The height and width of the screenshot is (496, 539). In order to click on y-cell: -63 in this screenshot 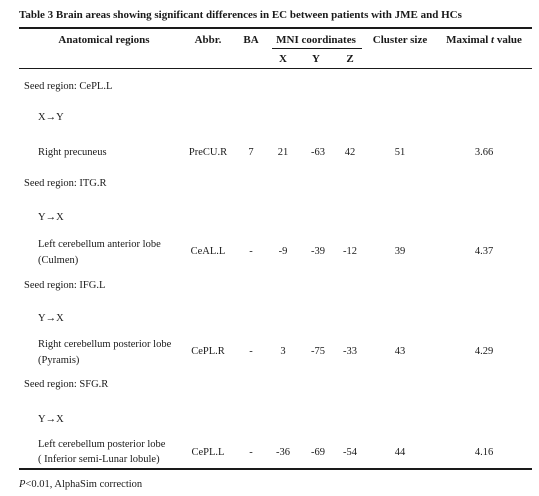, I will do `click(318, 152)`.